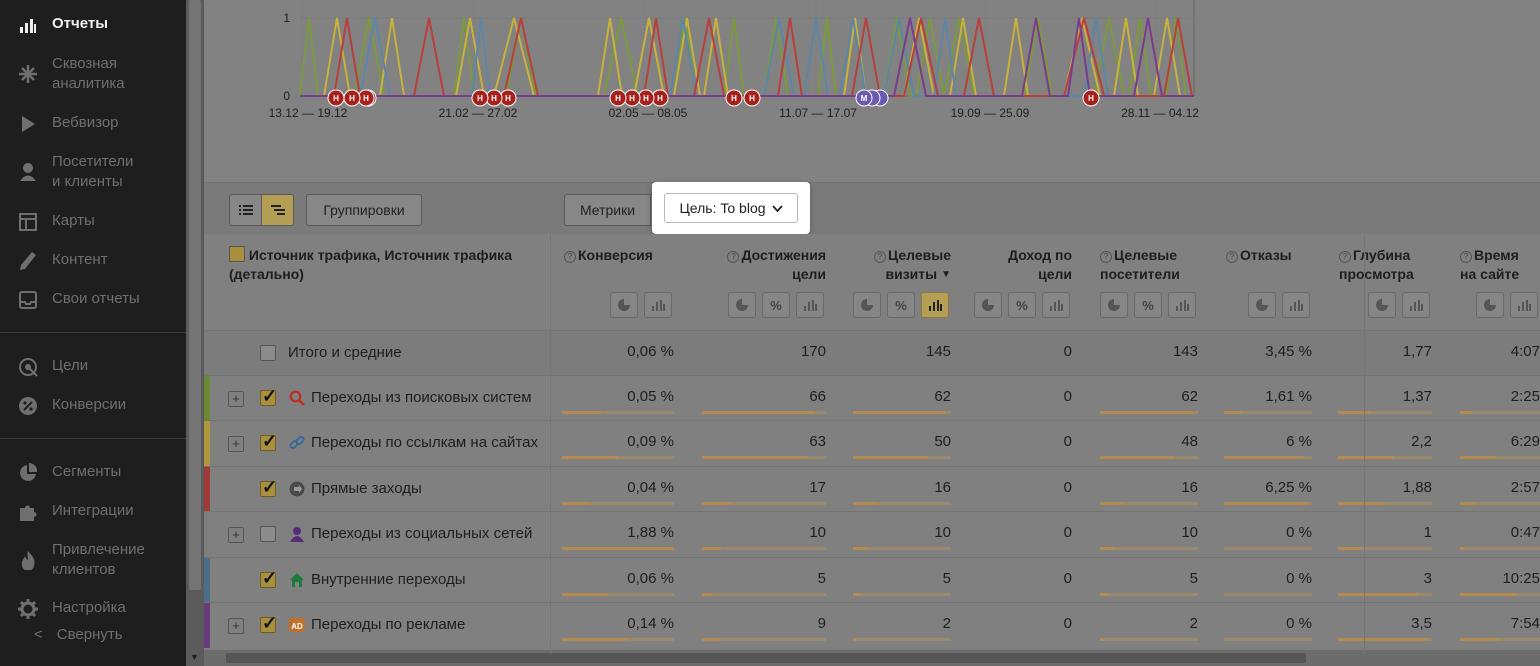 This screenshot has width=1540, height=666. I want to click on pie-icon, so click(28, 473).